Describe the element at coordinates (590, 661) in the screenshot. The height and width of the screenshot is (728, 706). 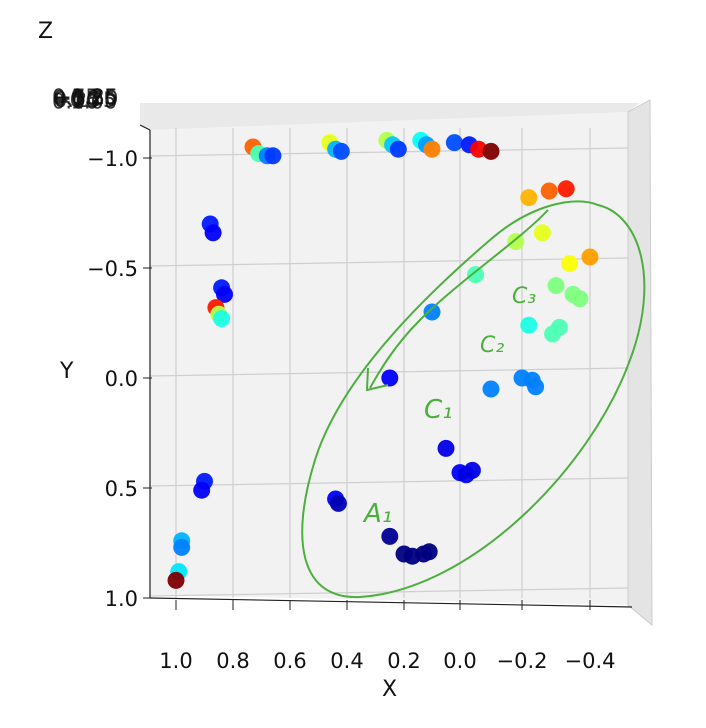
I see `x-tick-label: −0.4` at that location.